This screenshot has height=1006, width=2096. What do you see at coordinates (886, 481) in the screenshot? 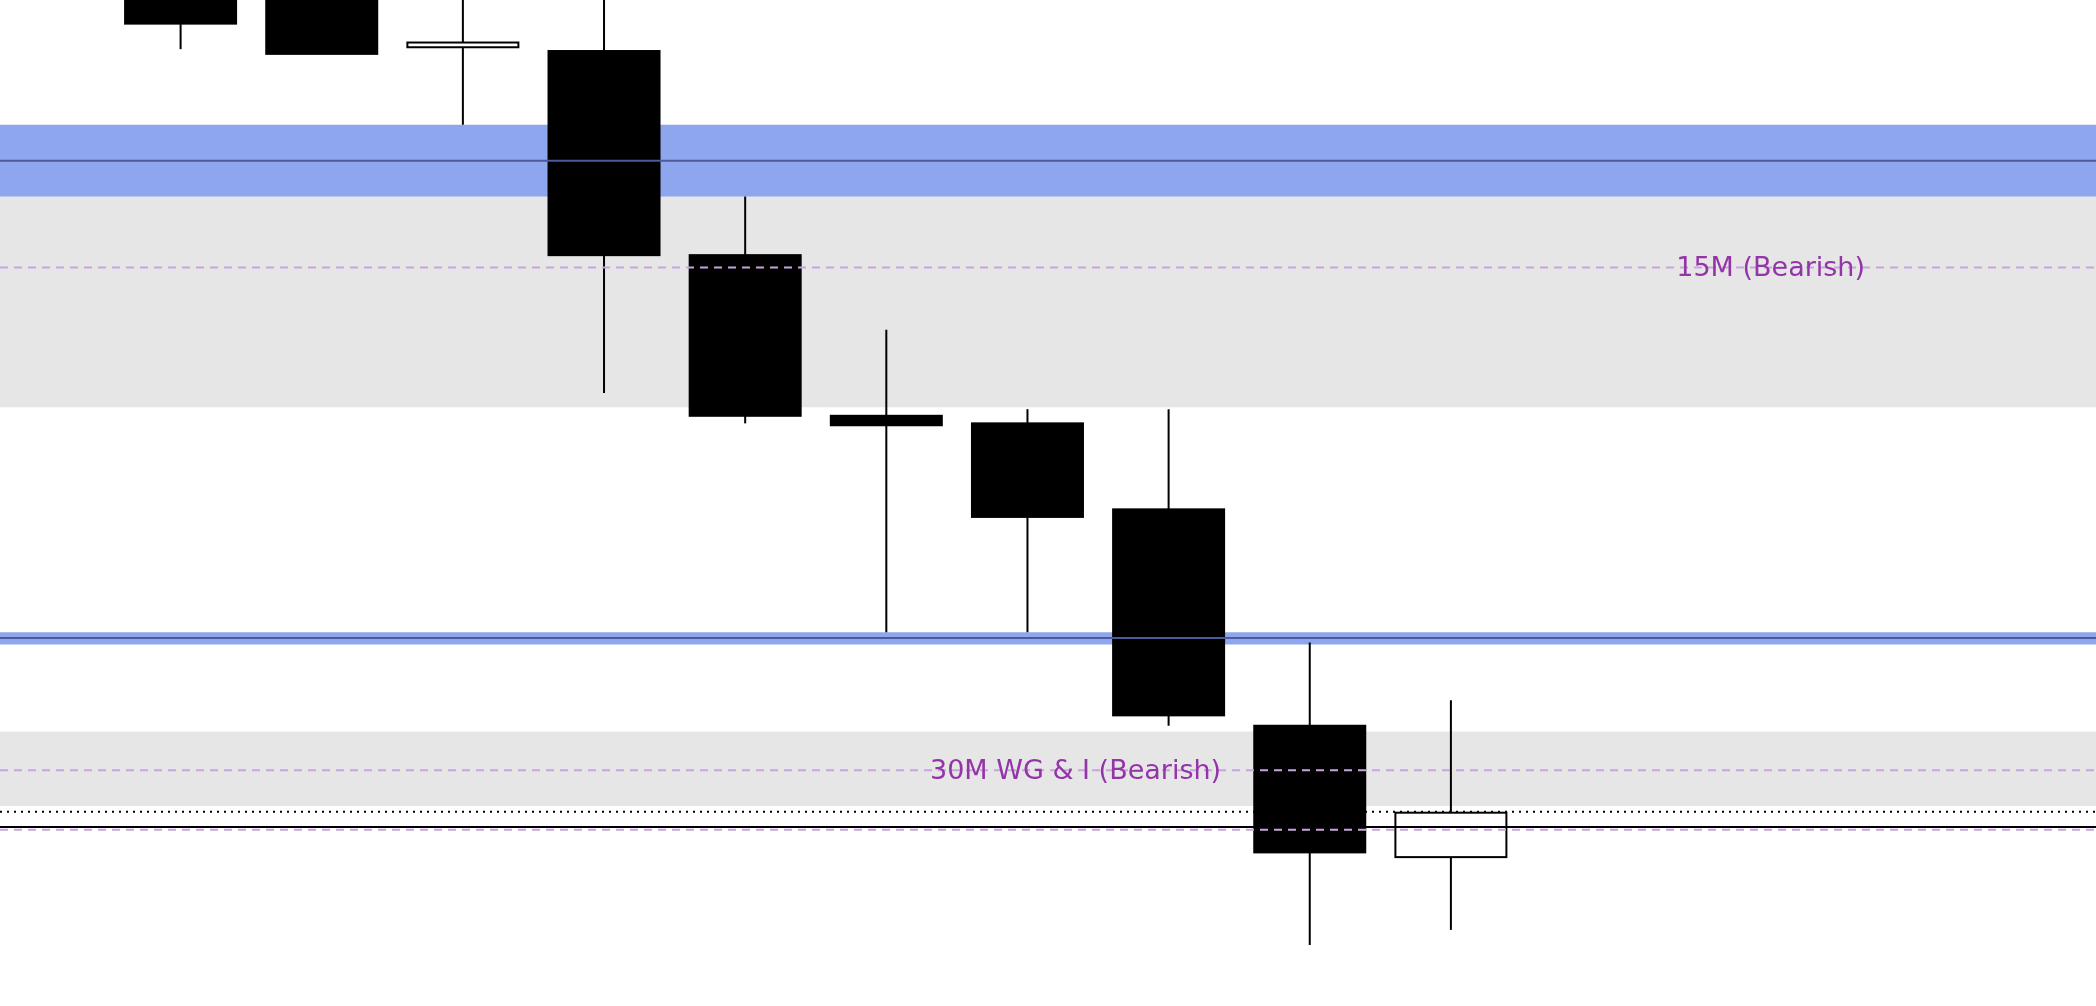
I see `candlestick` at bounding box center [886, 481].